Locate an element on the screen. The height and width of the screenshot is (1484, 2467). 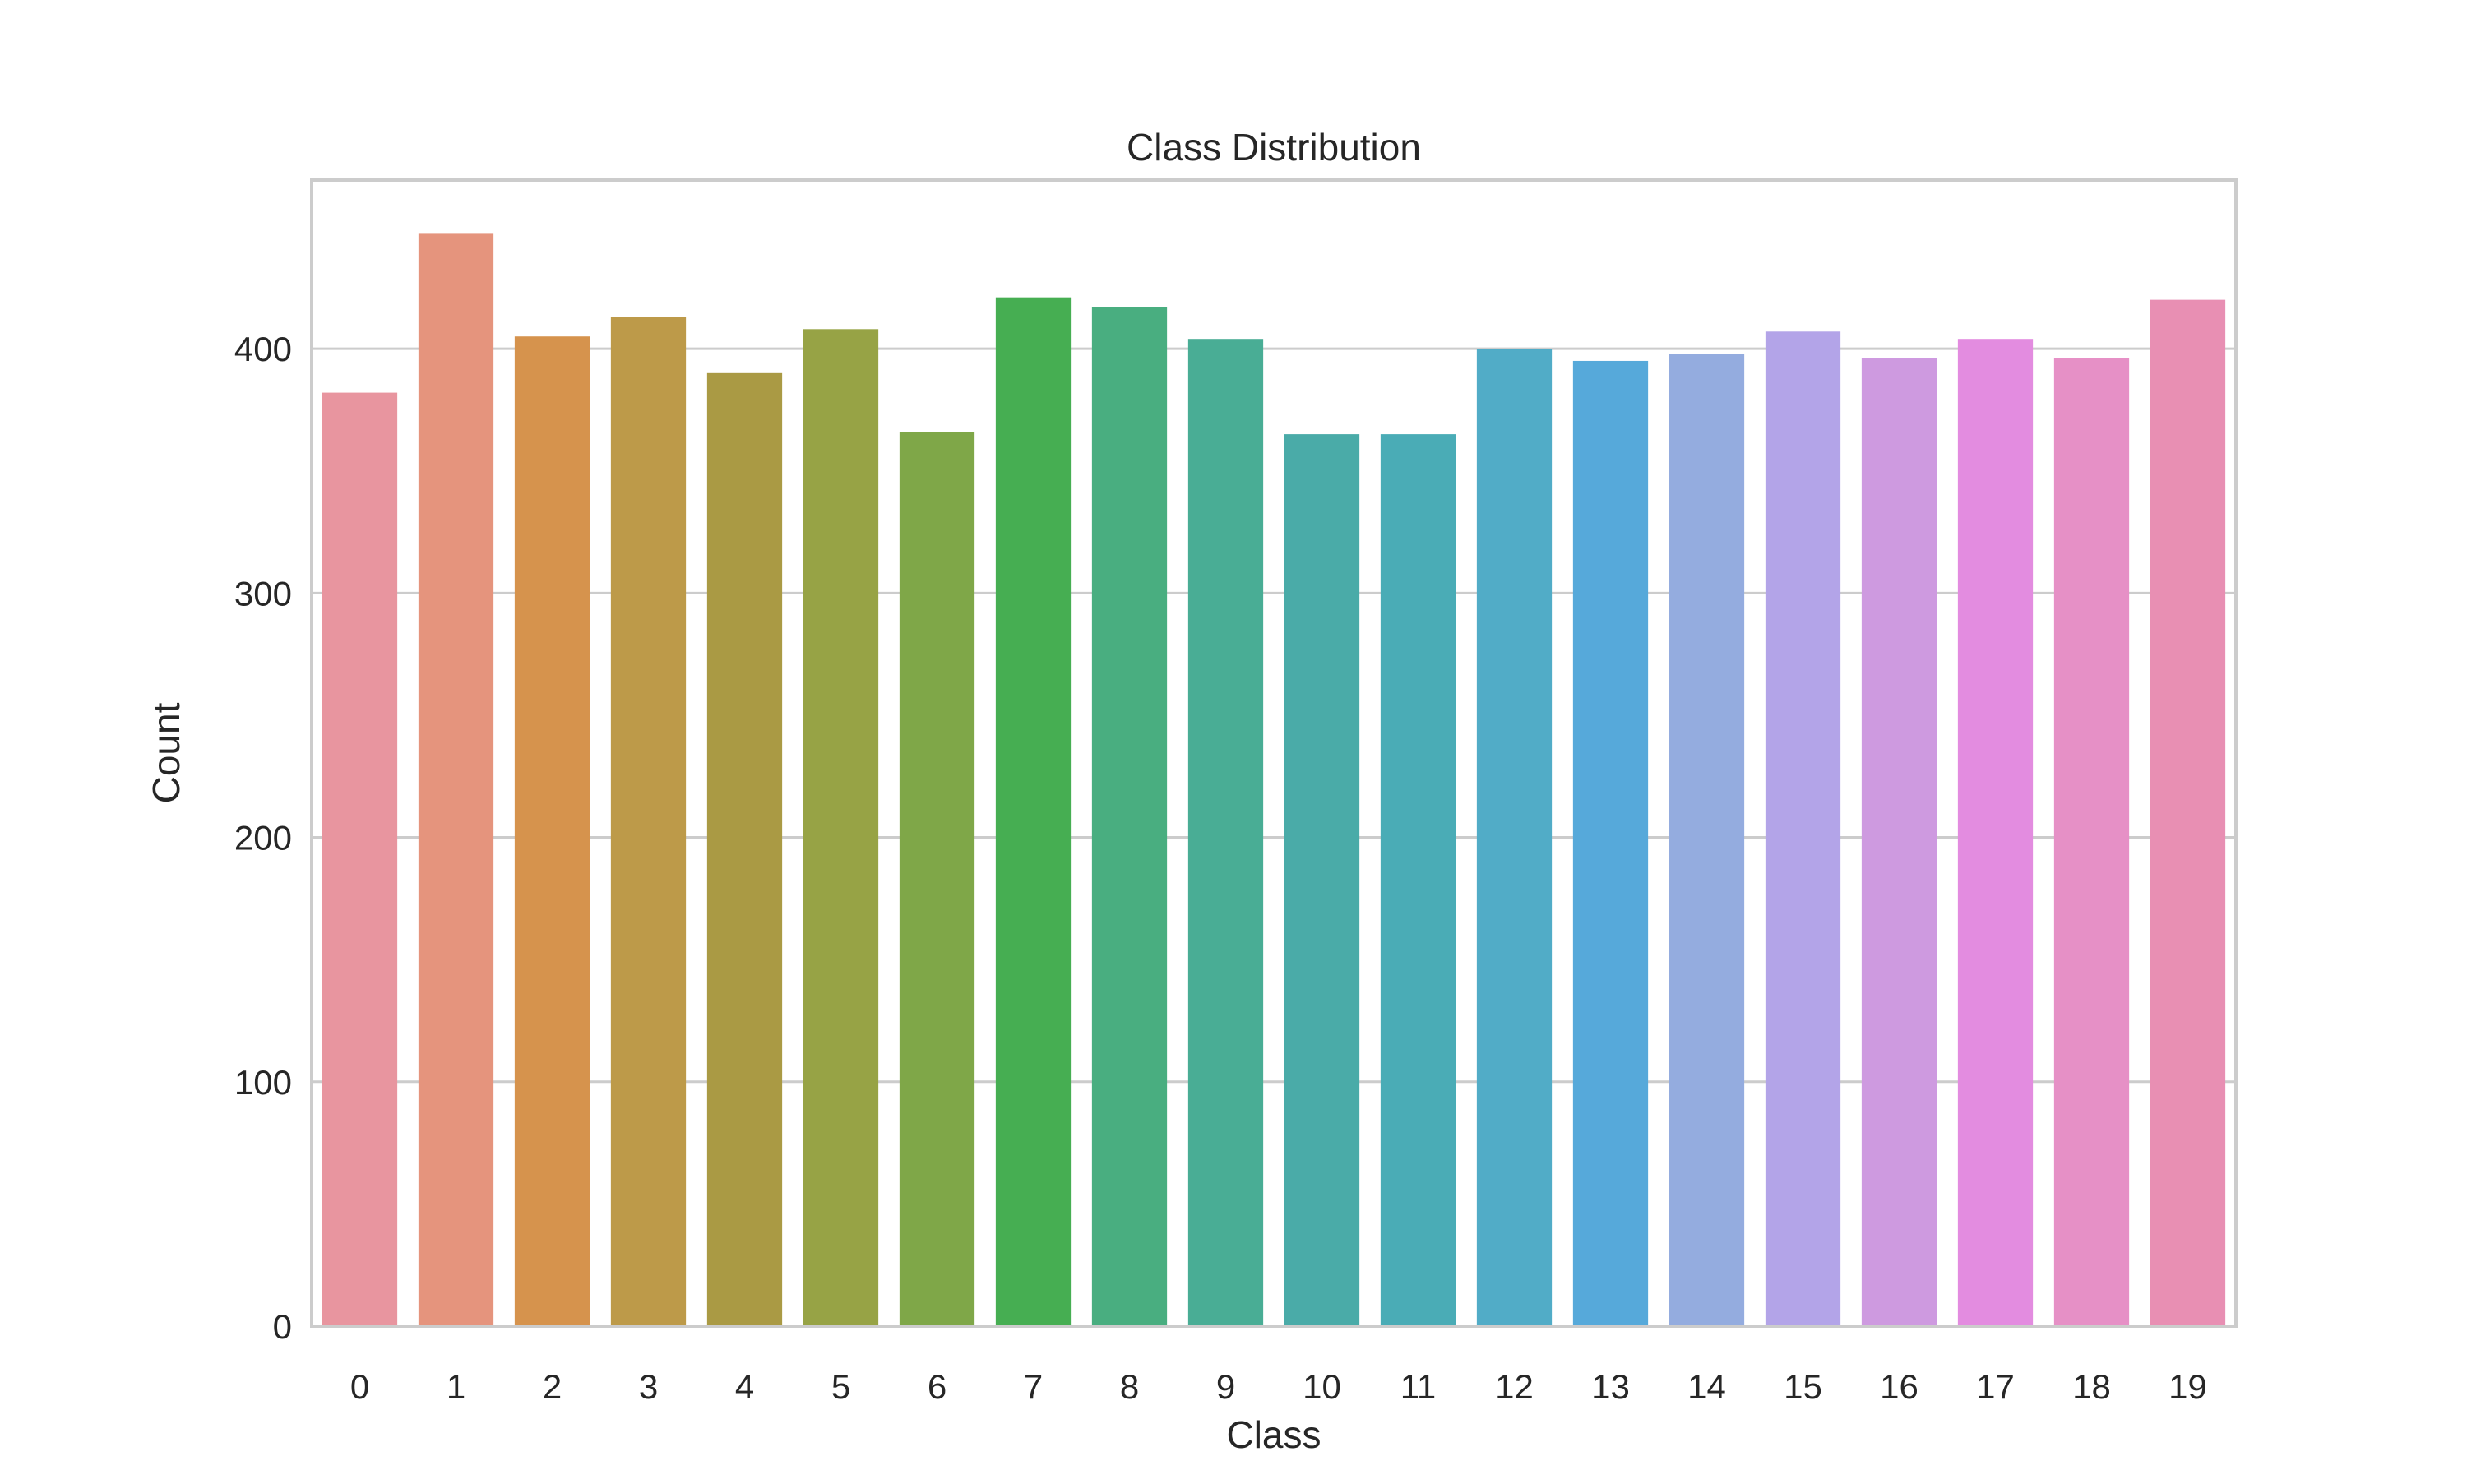
y-tick-labels: 0 100 200 300 400 is located at coordinates (263, 838).